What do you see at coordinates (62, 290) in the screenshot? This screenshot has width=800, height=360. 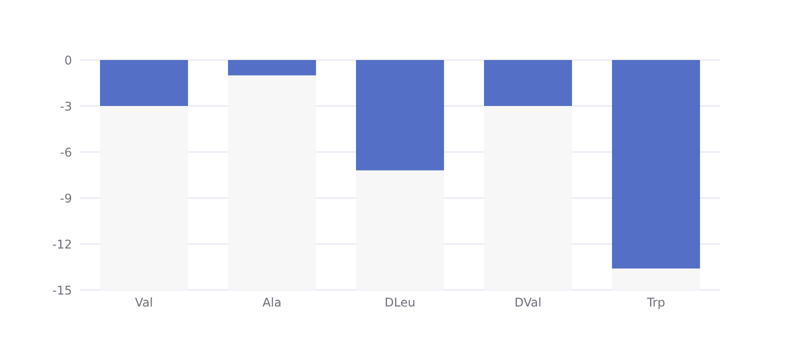 I see `y-tick-label: -15` at bounding box center [62, 290].